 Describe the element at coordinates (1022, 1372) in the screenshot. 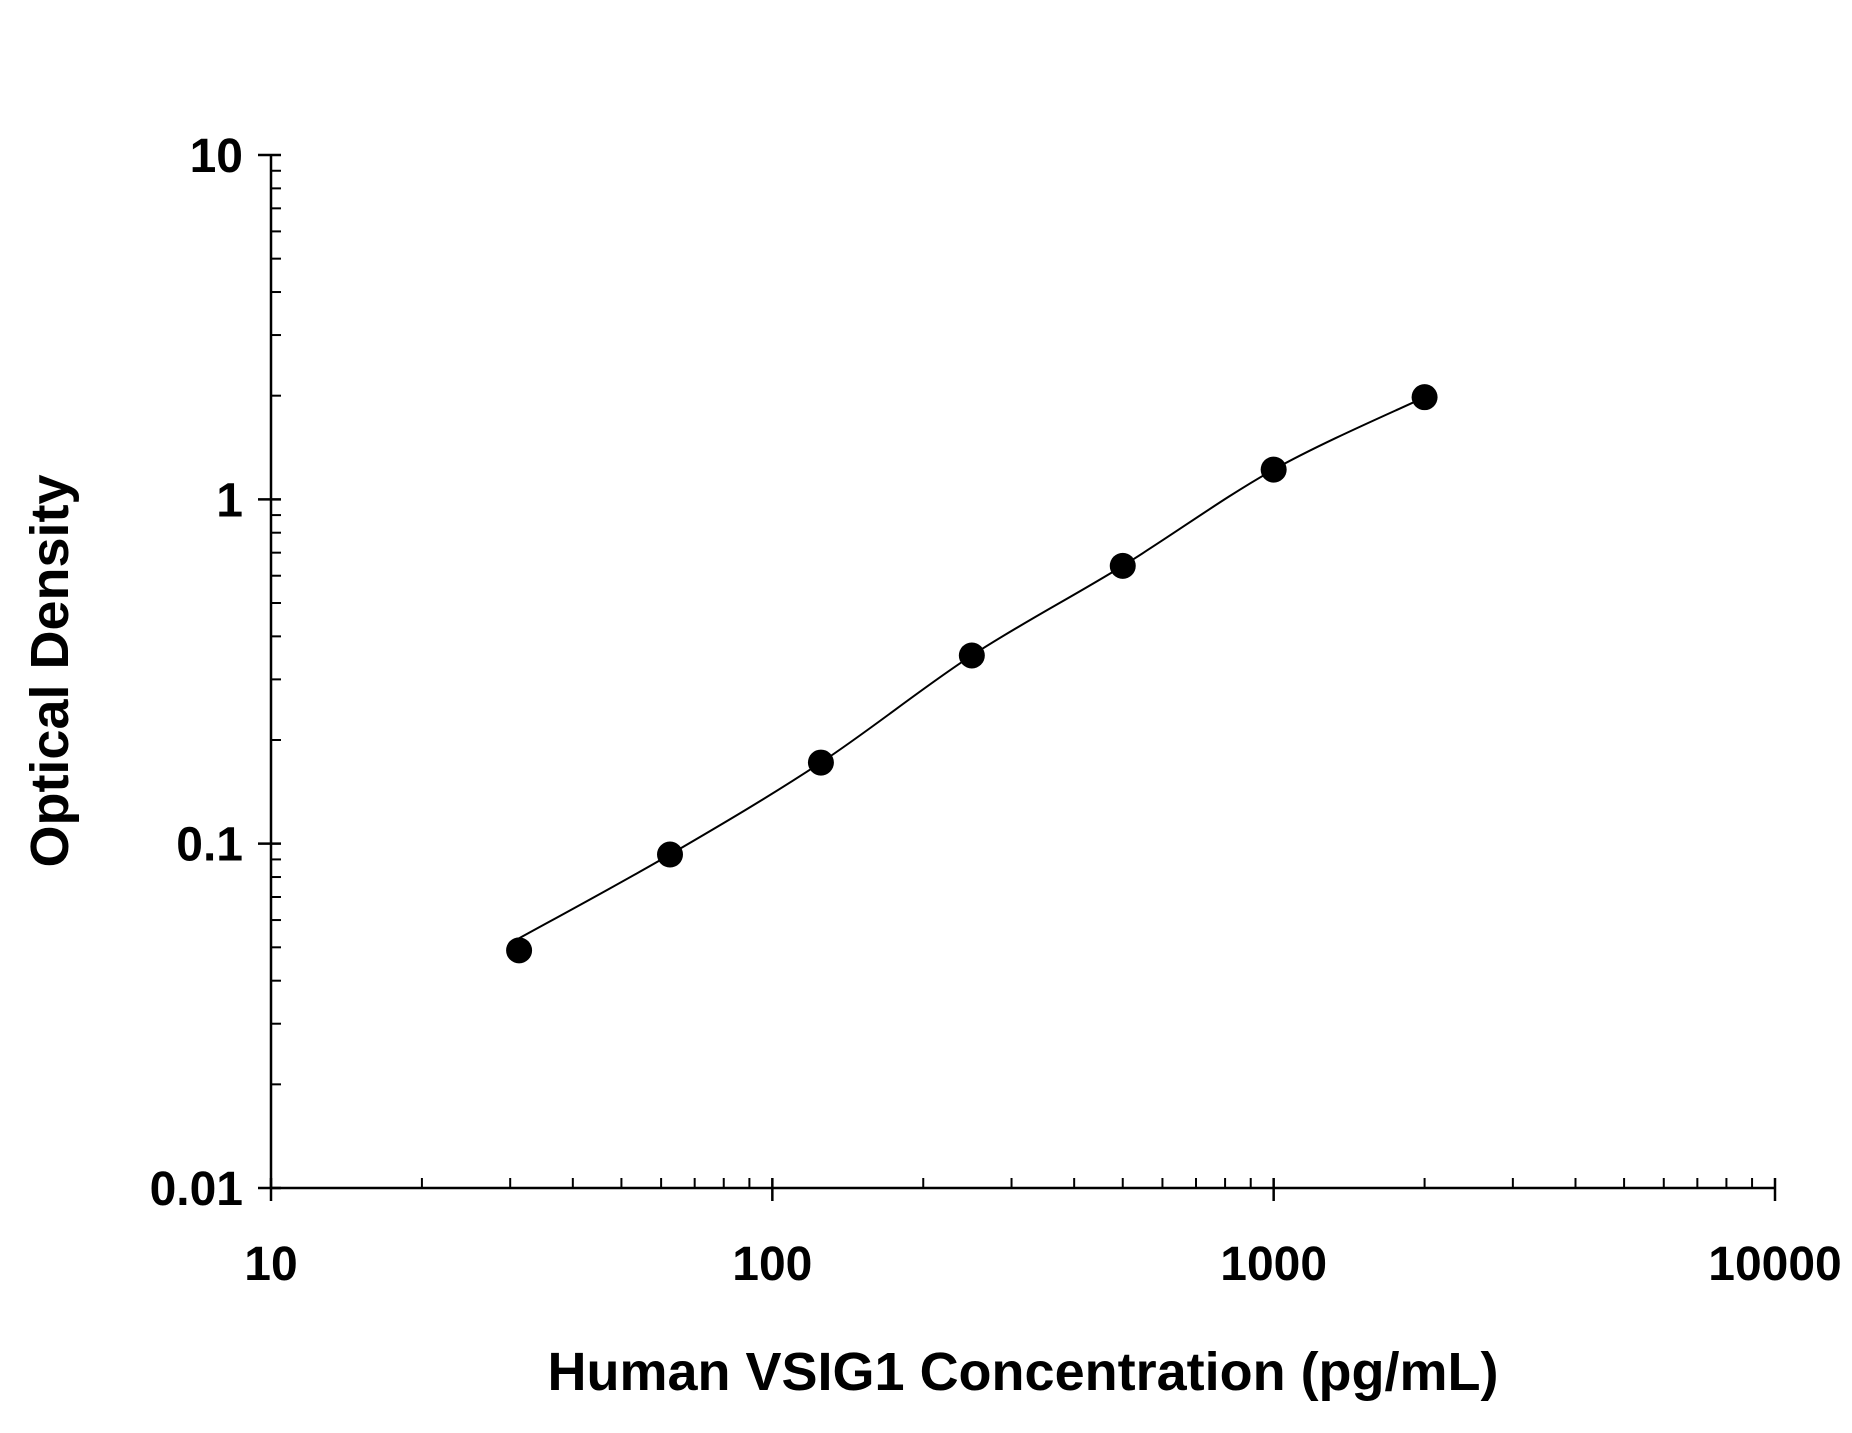

I see `x-axis-label: Human VSIG1 Concentration (pg/mL)` at that location.